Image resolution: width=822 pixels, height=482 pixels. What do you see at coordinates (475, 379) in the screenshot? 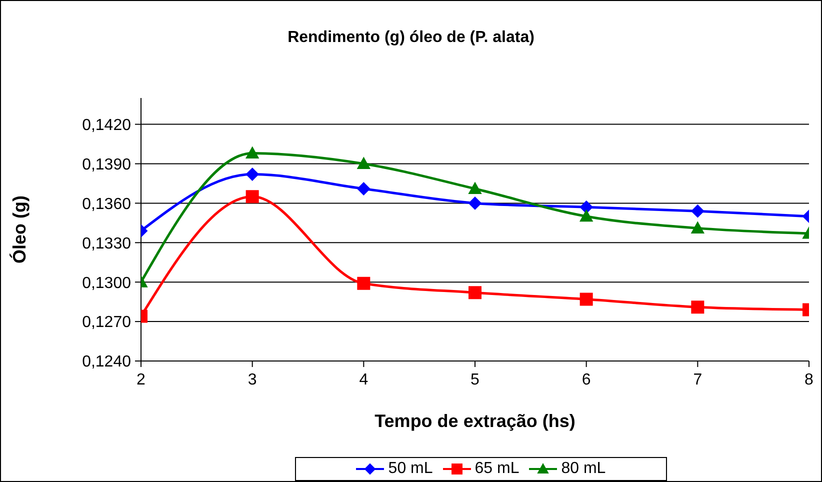
I see `x-tick-label: 5` at bounding box center [475, 379].